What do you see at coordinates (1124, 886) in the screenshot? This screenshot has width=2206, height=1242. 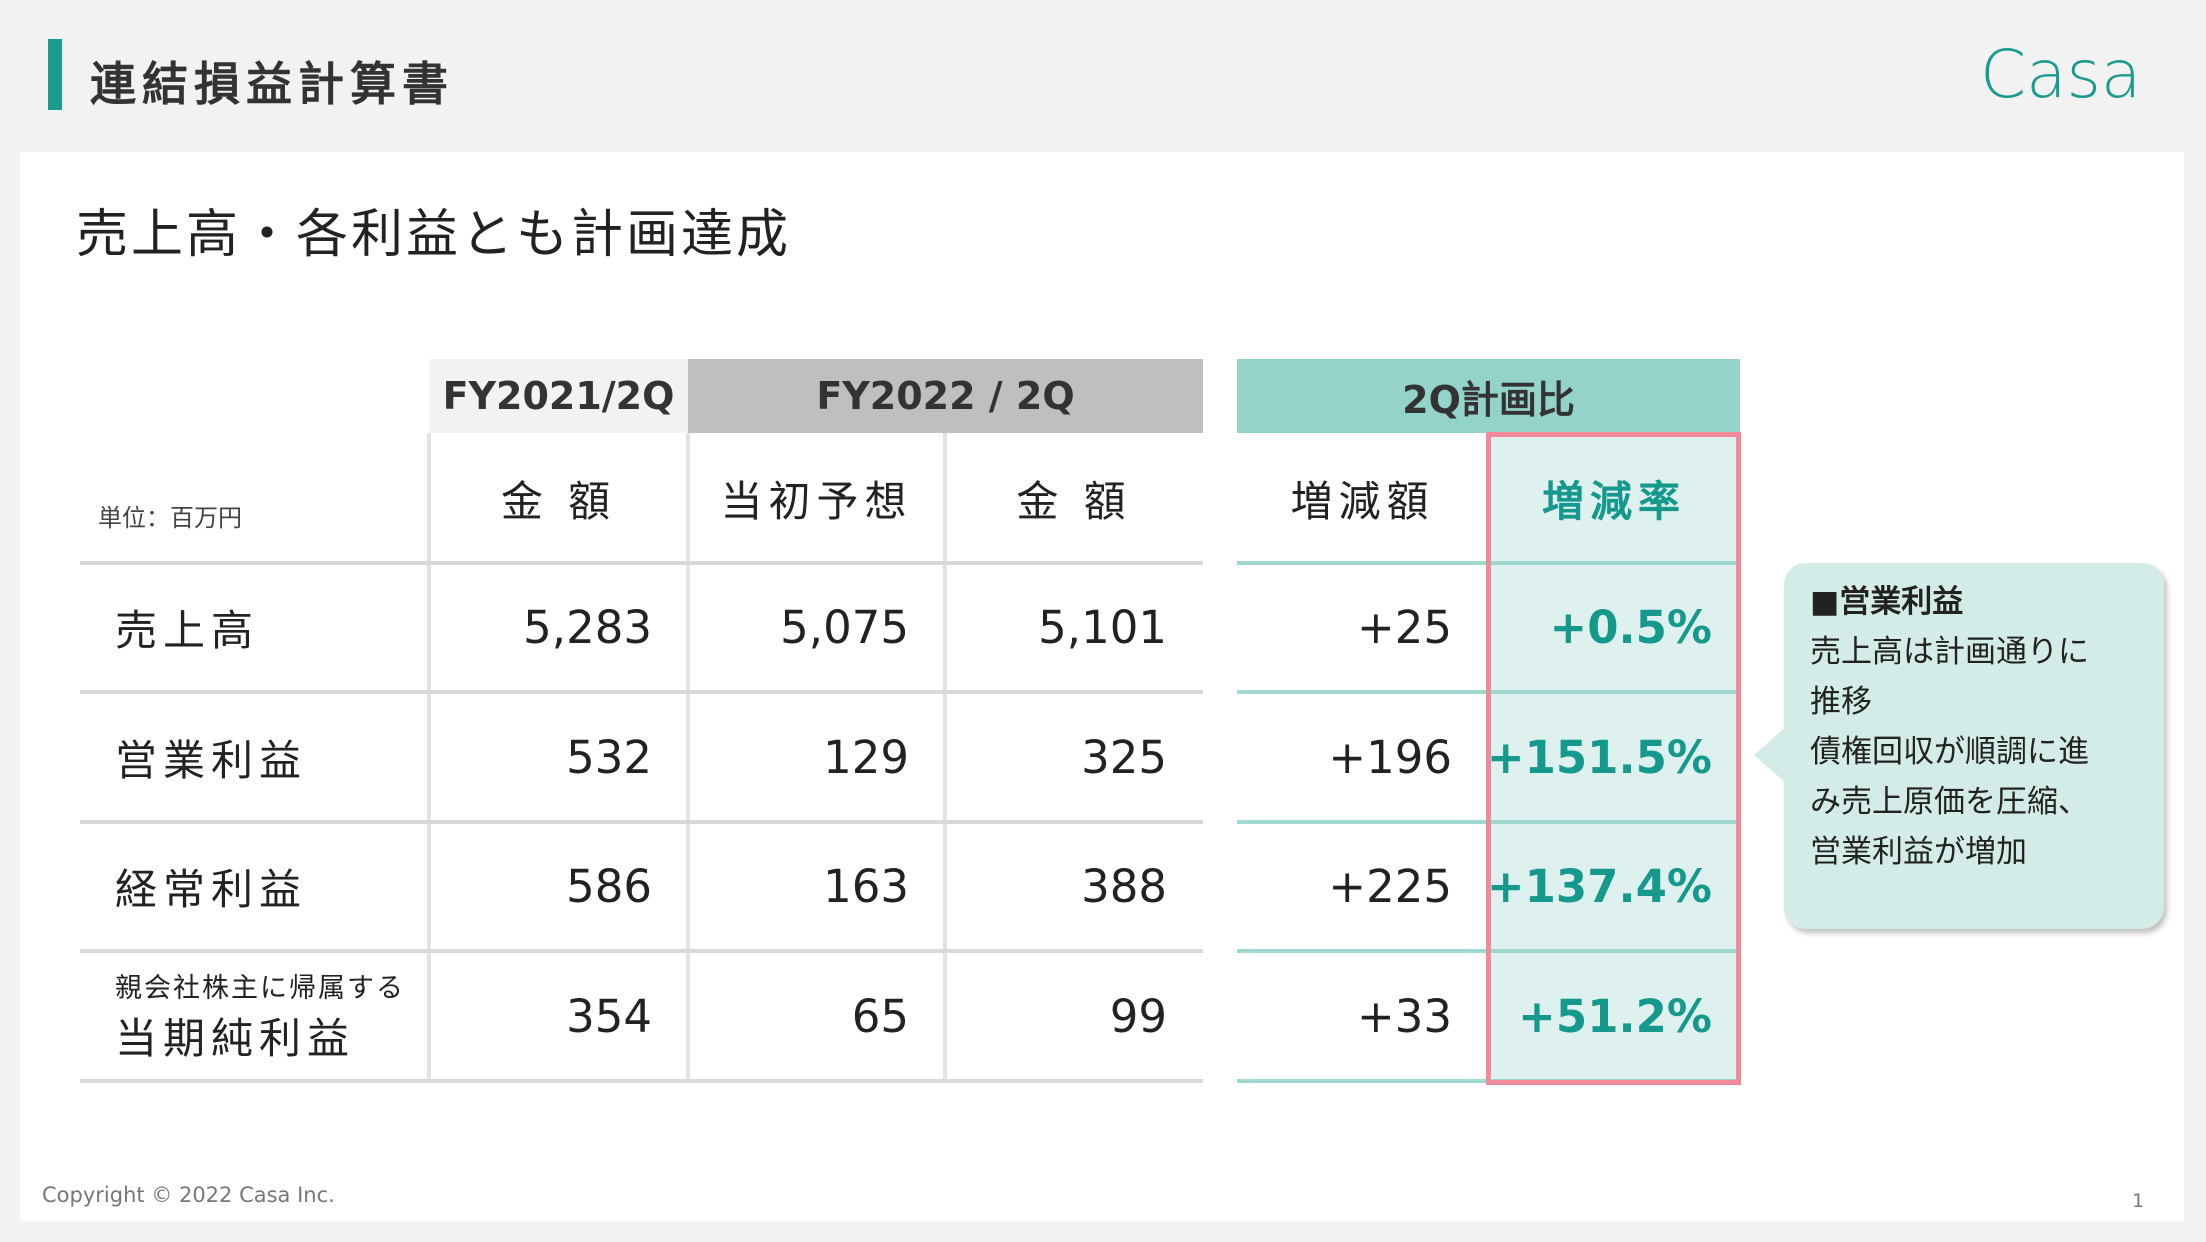 I see `value-cell: 388` at bounding box center [1124, 886].